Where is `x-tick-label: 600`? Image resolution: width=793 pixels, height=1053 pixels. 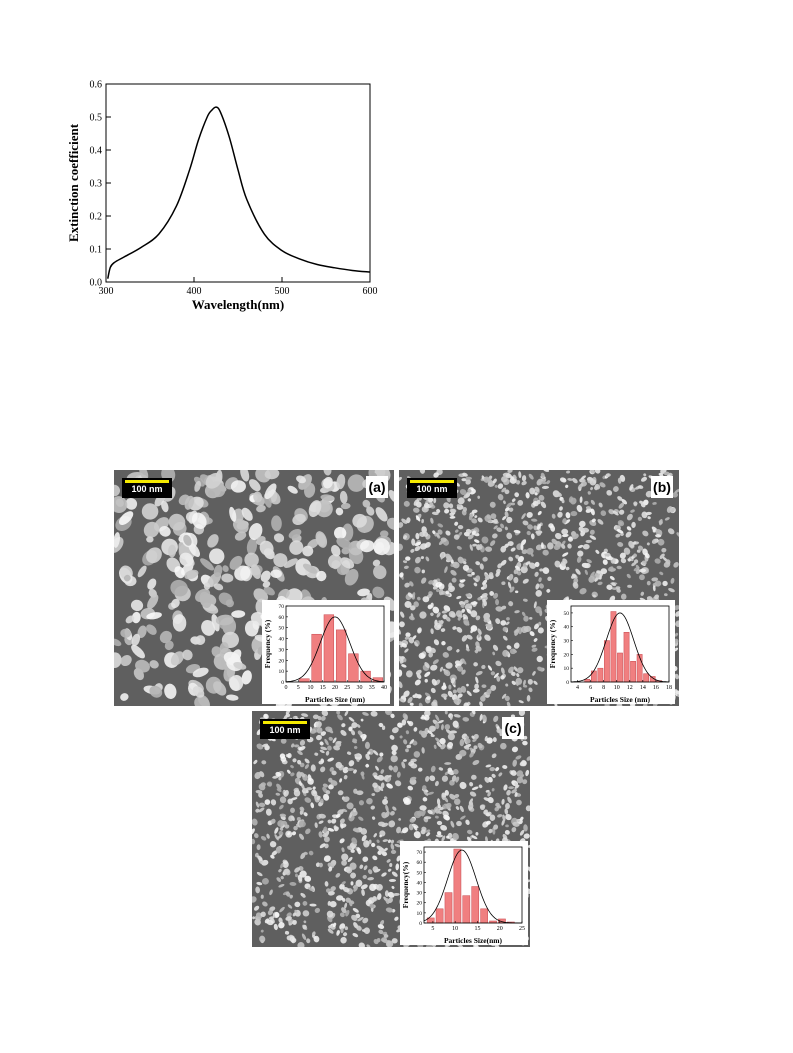 x-tick-label: 600 is located at coordinates (370, 291).